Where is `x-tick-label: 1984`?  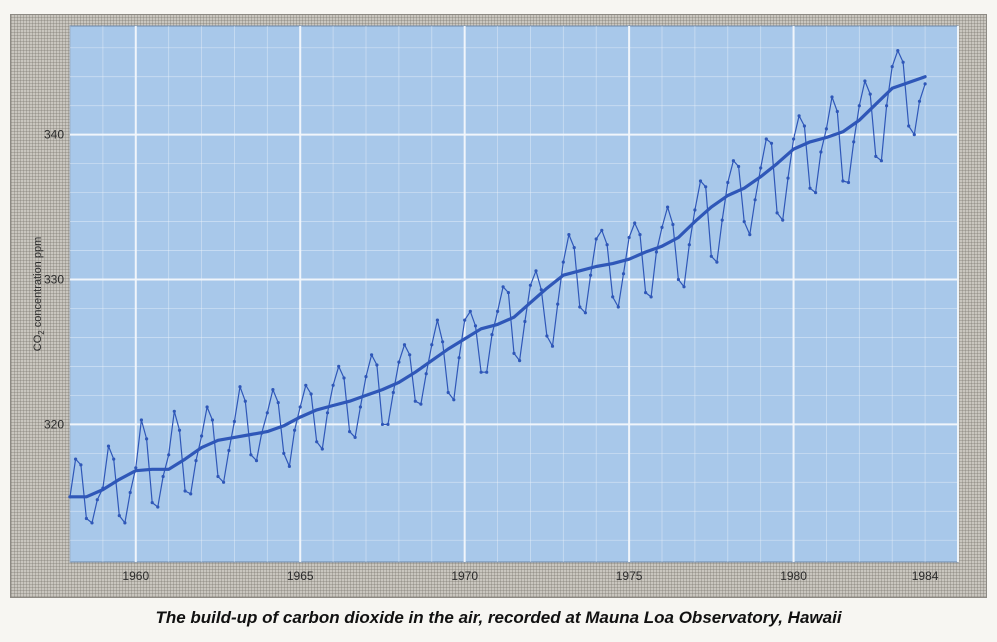
x-tick-label: 1984 is located at coordinates (925, 576).